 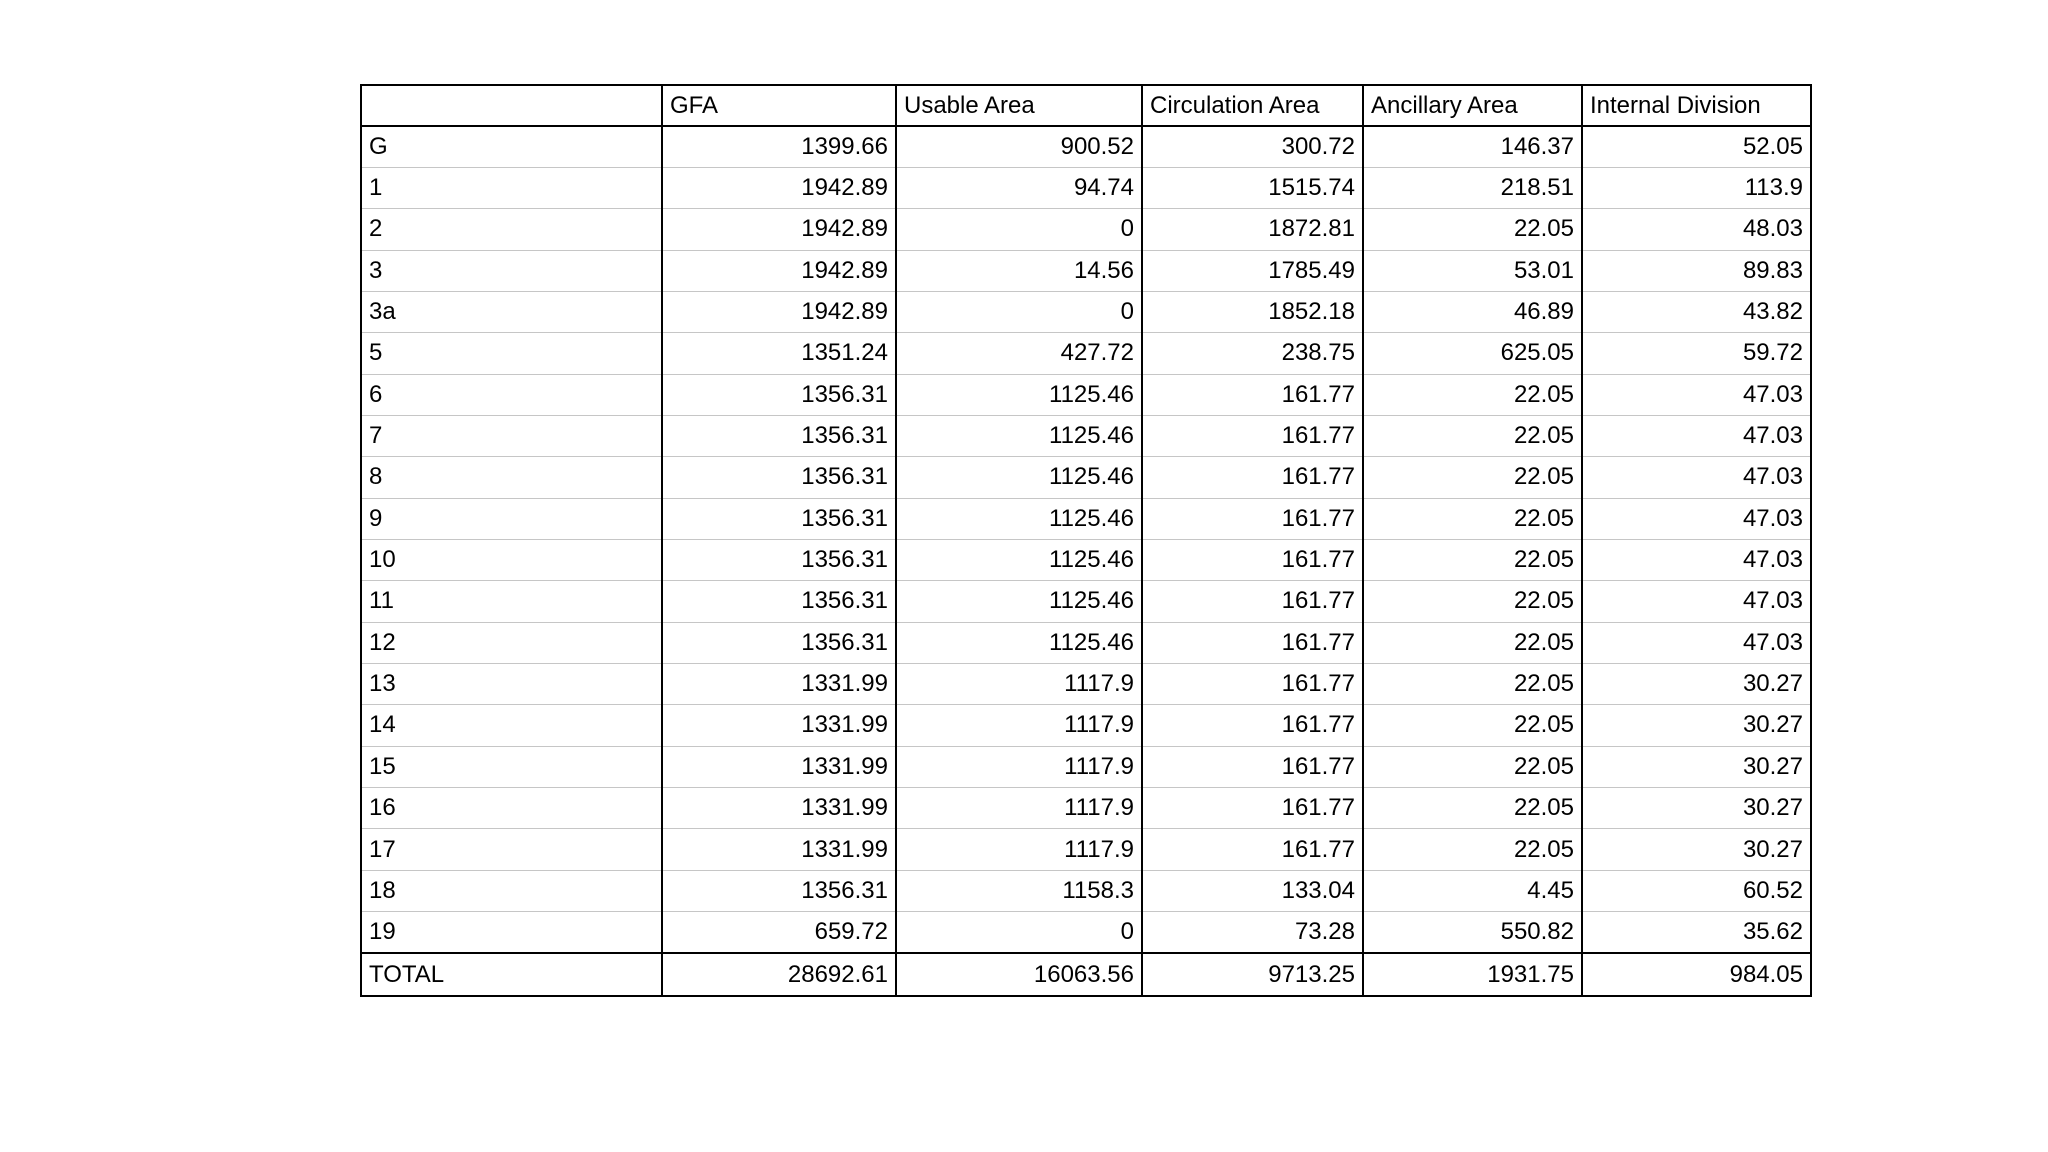 What do you see at coordinates (1472, 353) in the screenshot?
I see `cell-value: 625.05` at bounding box center [1472, 353].